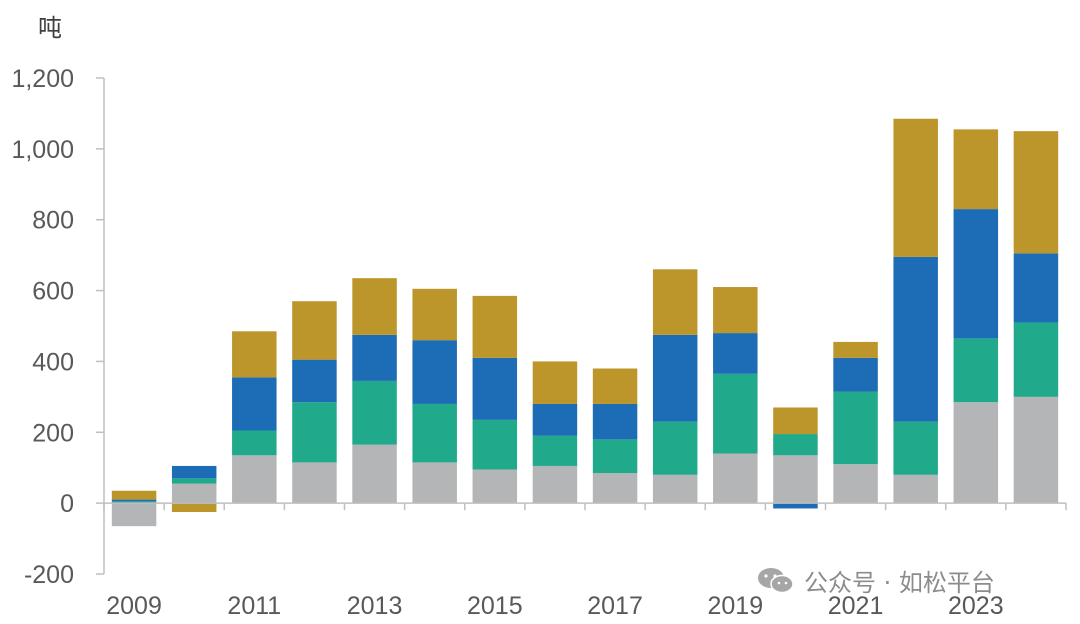 This screenshot has width=1080, height=624. I want to click on bar-segment-2019-s2, so click(735, 413).